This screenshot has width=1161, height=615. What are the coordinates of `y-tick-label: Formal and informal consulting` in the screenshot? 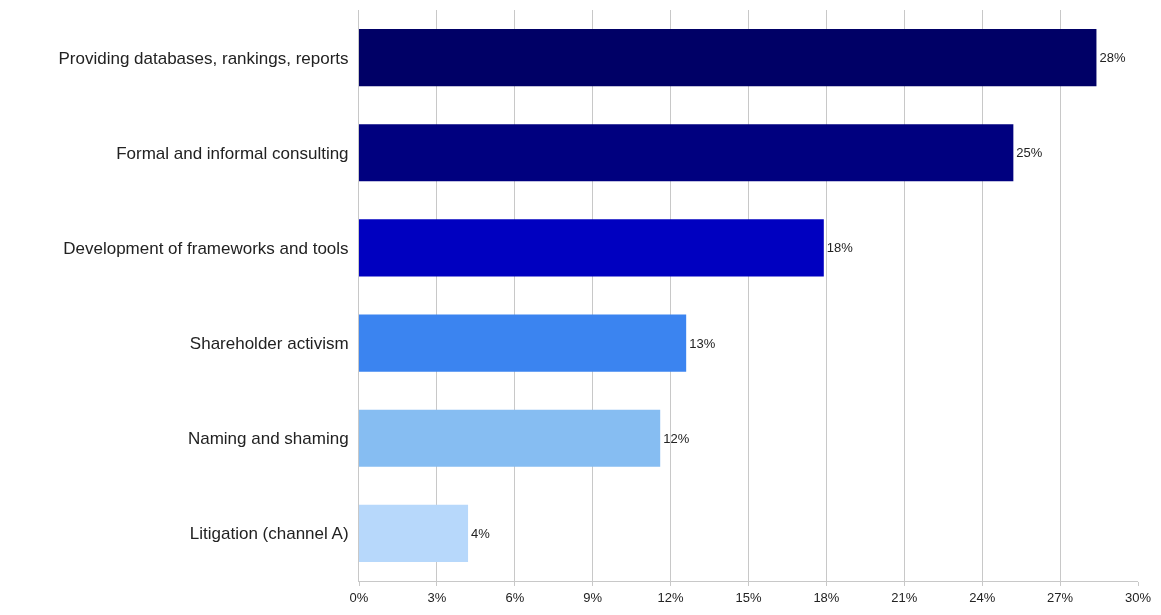 It's located at (232, 153).